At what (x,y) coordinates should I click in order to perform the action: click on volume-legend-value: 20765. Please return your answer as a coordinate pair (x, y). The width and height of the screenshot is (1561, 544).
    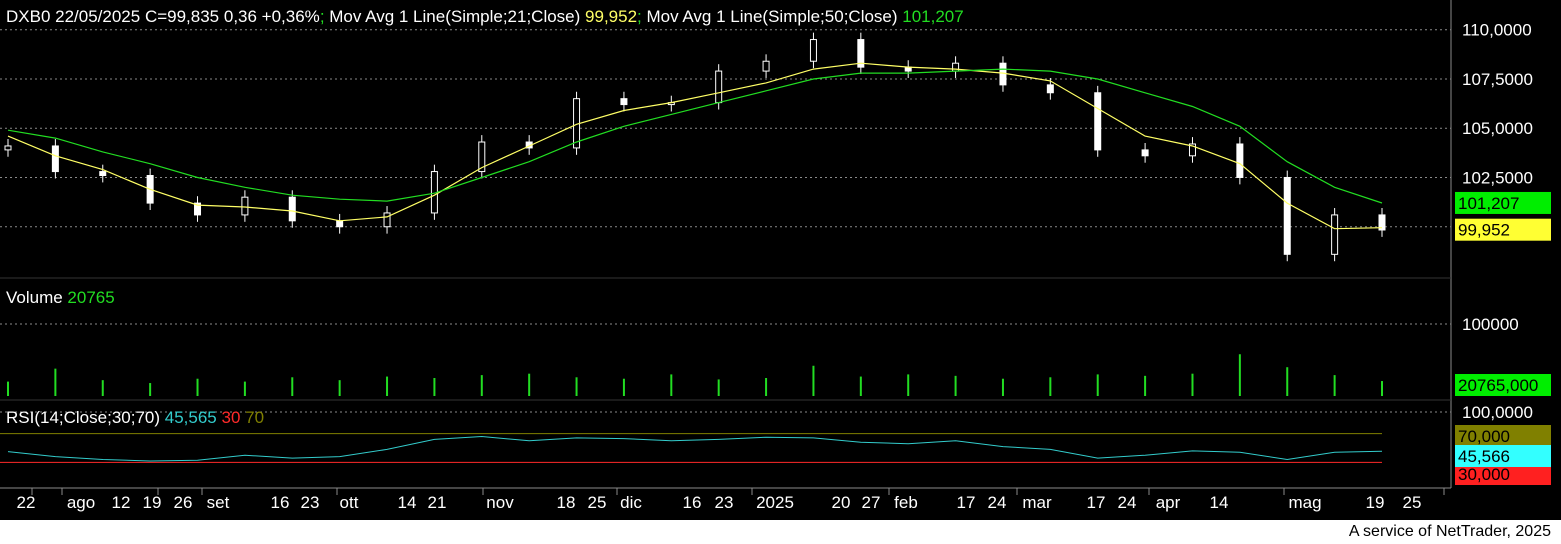
    Looking at the image, I should click on (88, 297).